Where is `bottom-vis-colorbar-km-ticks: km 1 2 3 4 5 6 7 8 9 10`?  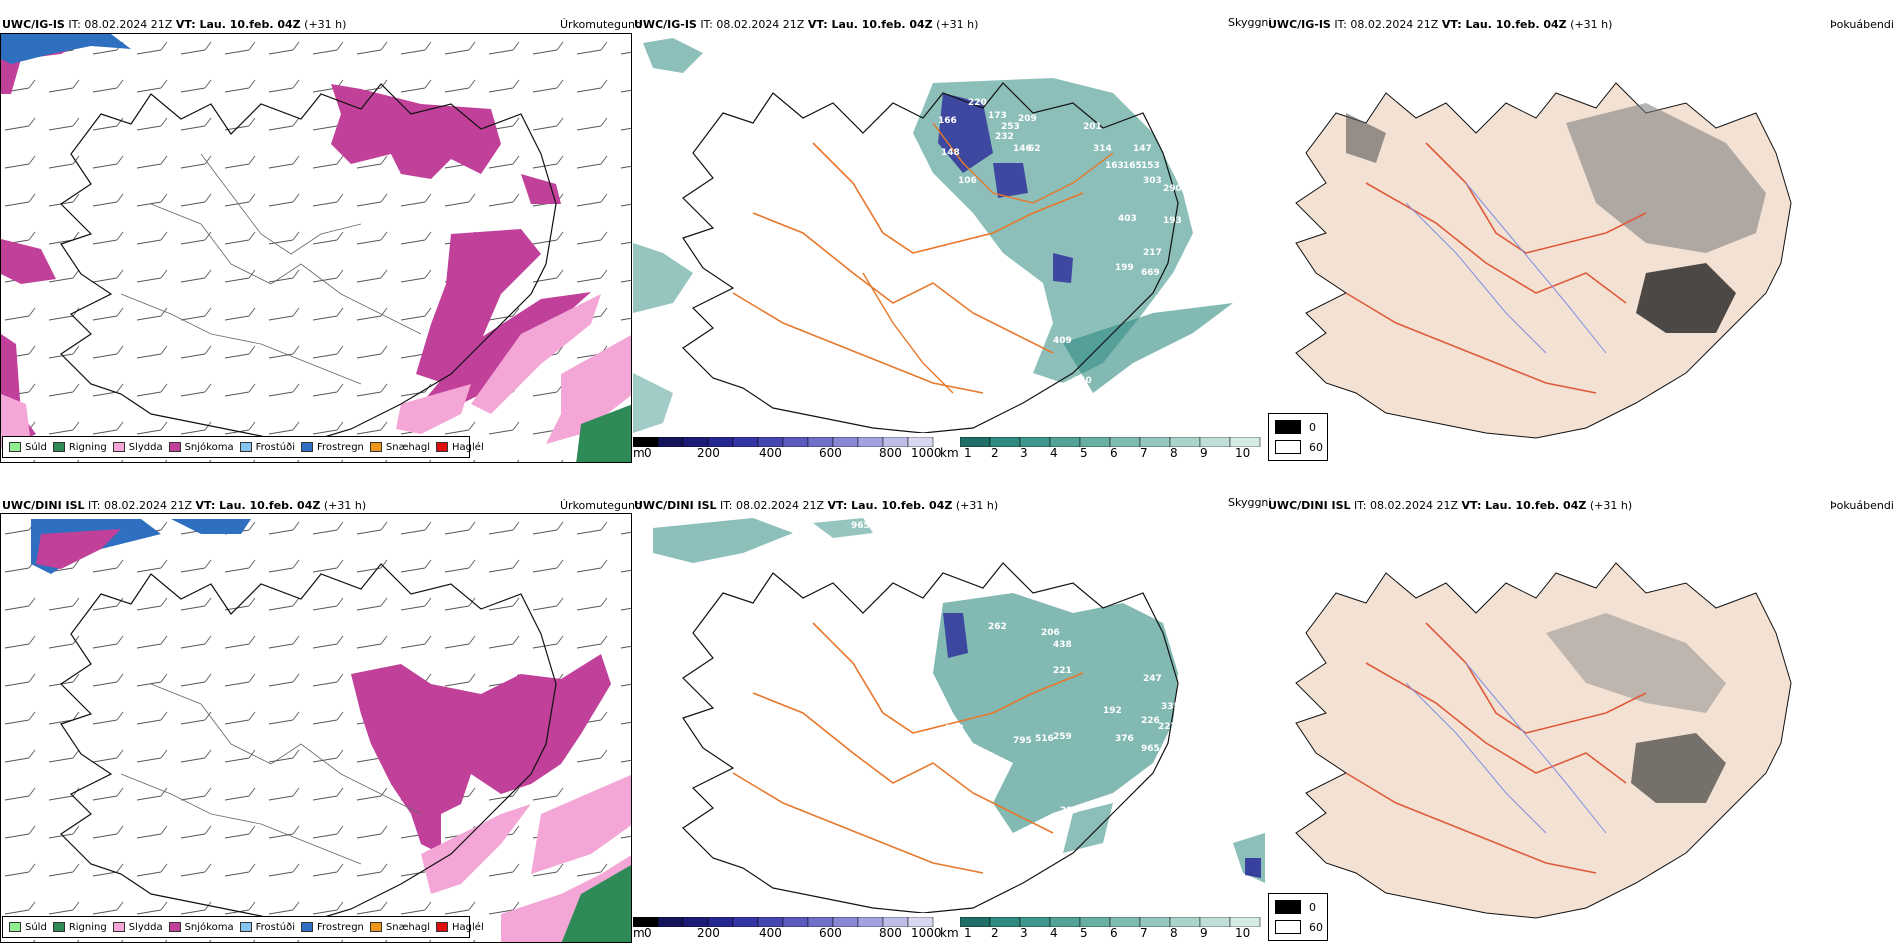 bottom-vis-colorbar-km-ticks: km 1 2 3 4 5 6 7 8 9 10 is located at coordinates (1095, 933).